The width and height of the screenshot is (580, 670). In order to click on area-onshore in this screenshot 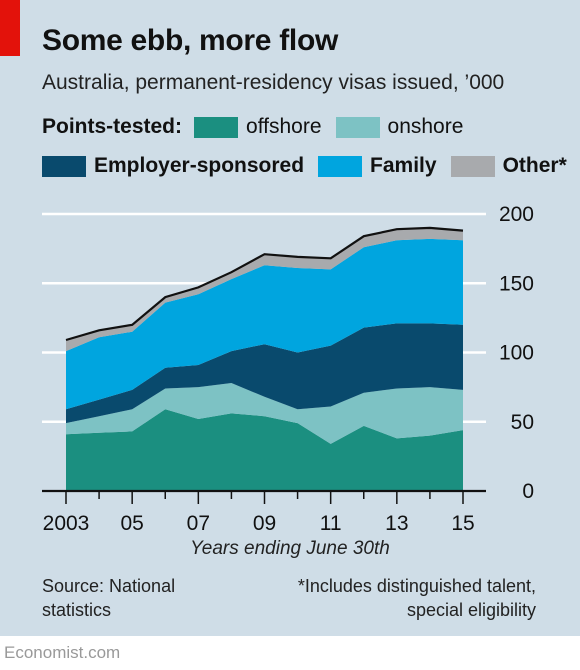, I will do `click(264, 413)`.